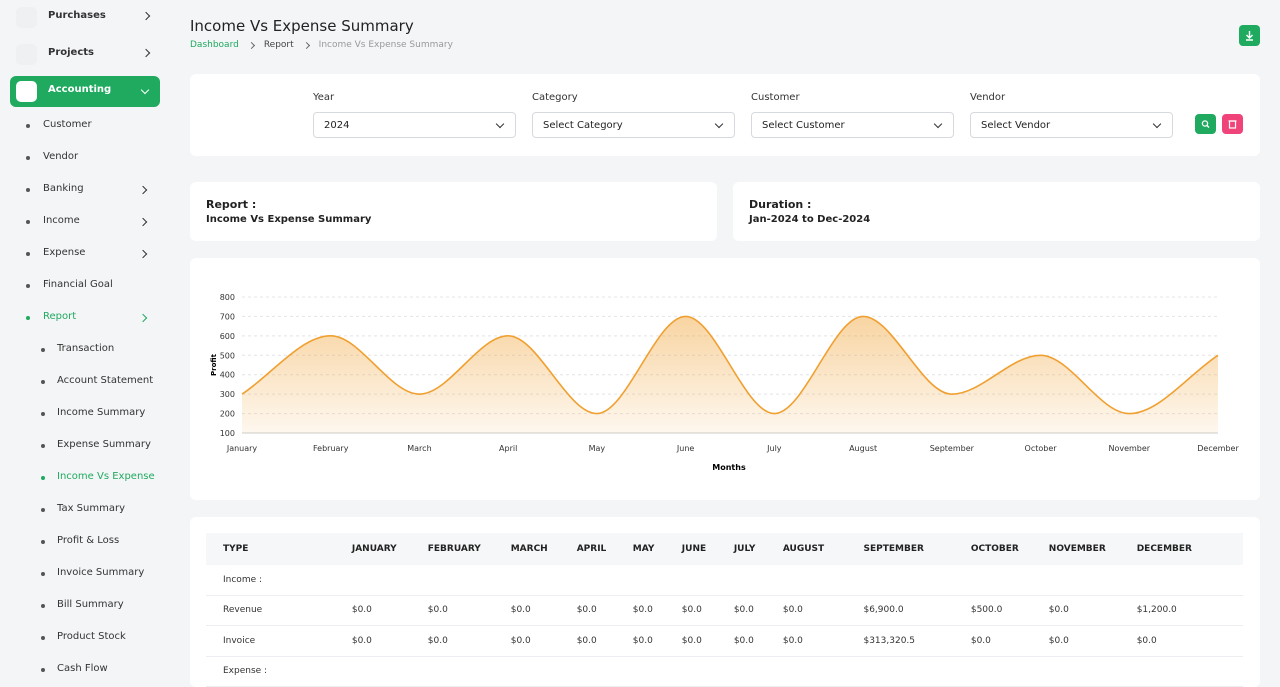 Image resolution: width=1280 pixels, height=687 pixels. What do you see at coordinates (453, 211) in the screenshot?
I see `report-card: Report : Income Vs Expense Summary` at bounding box center [453, 211].